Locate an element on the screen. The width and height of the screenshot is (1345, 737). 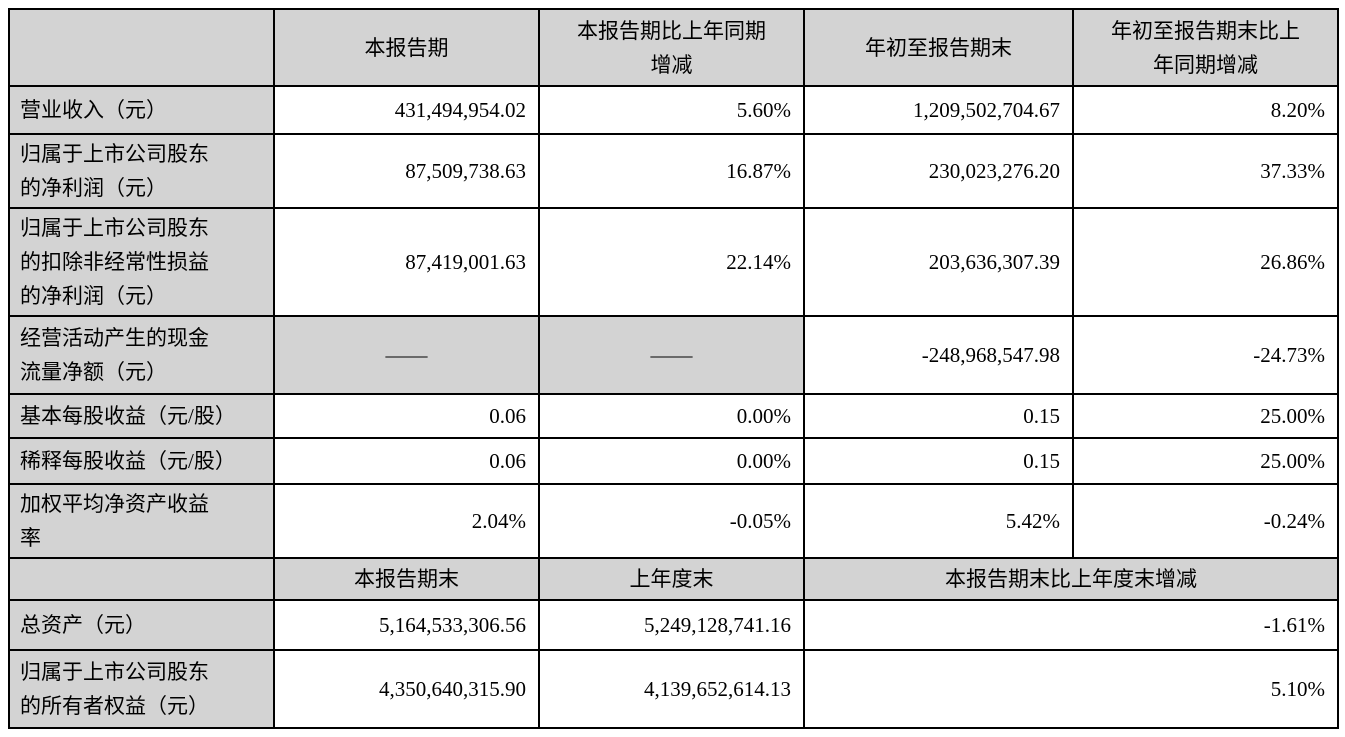
diluted-eps-ytd-yoy: 25.00% is located at coordinates (1205, 461).